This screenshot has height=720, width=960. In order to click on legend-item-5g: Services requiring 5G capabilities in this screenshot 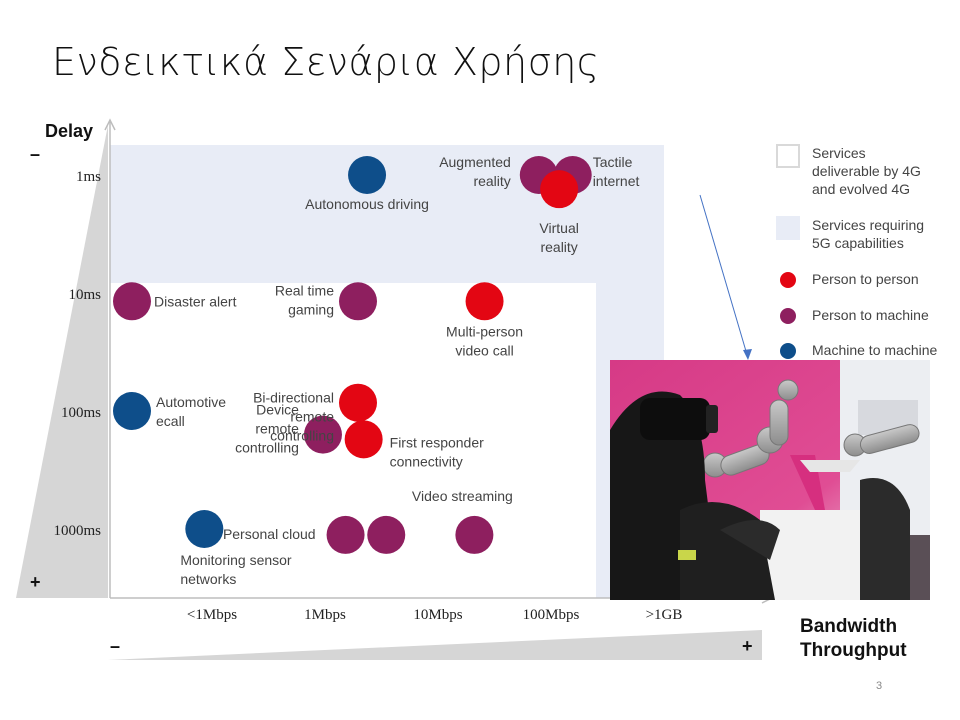, I will do `click(850, 234)`.